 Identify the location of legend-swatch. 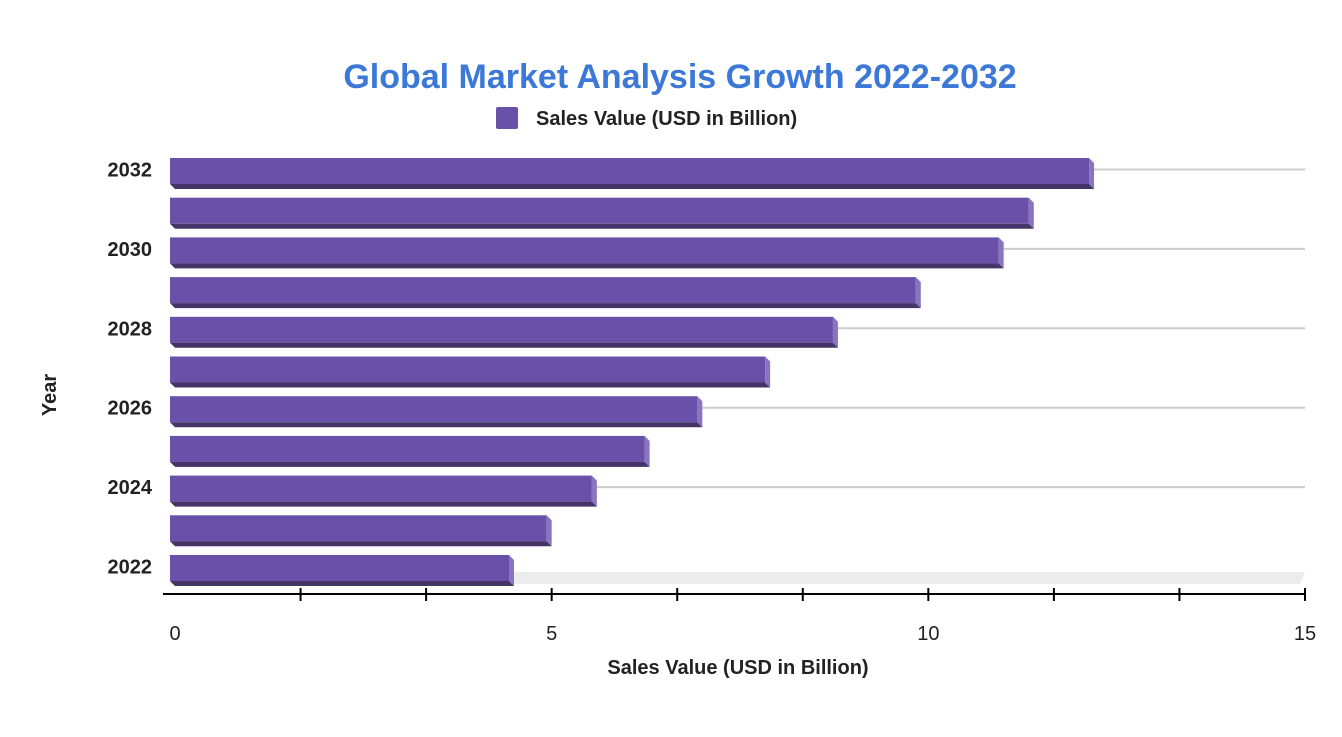
(507, 118).